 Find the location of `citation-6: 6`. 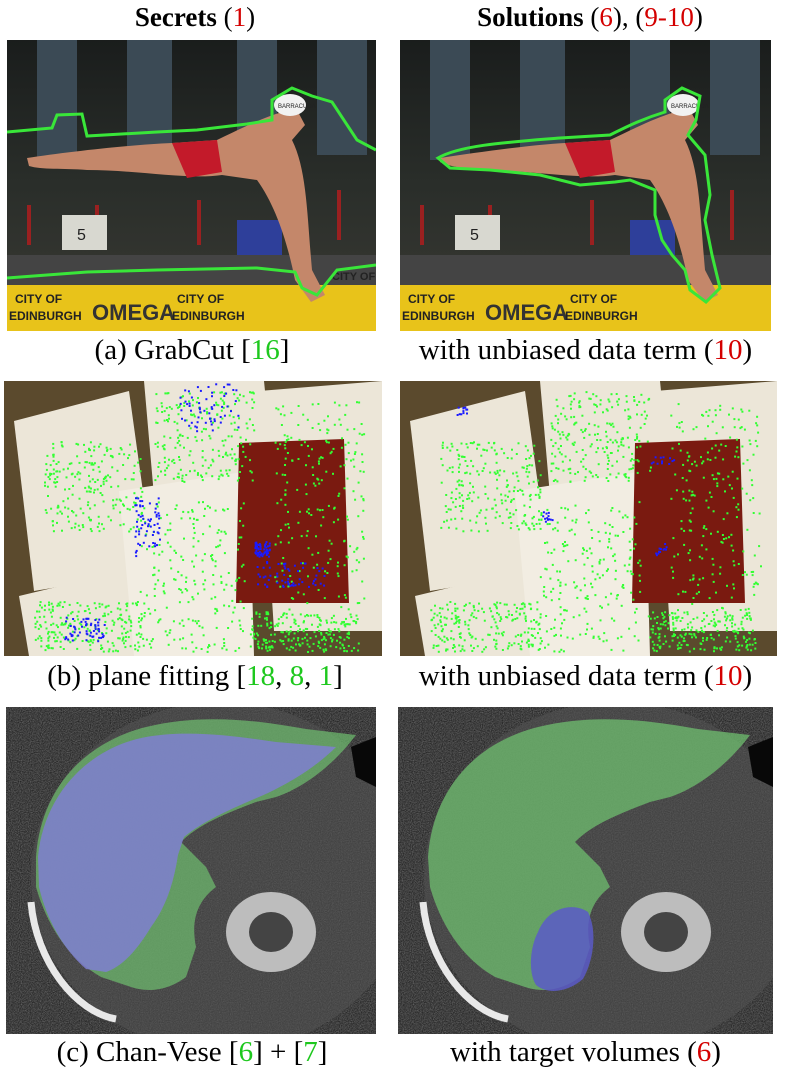

citation-6: 6 is located at coordinates (246, 1052).